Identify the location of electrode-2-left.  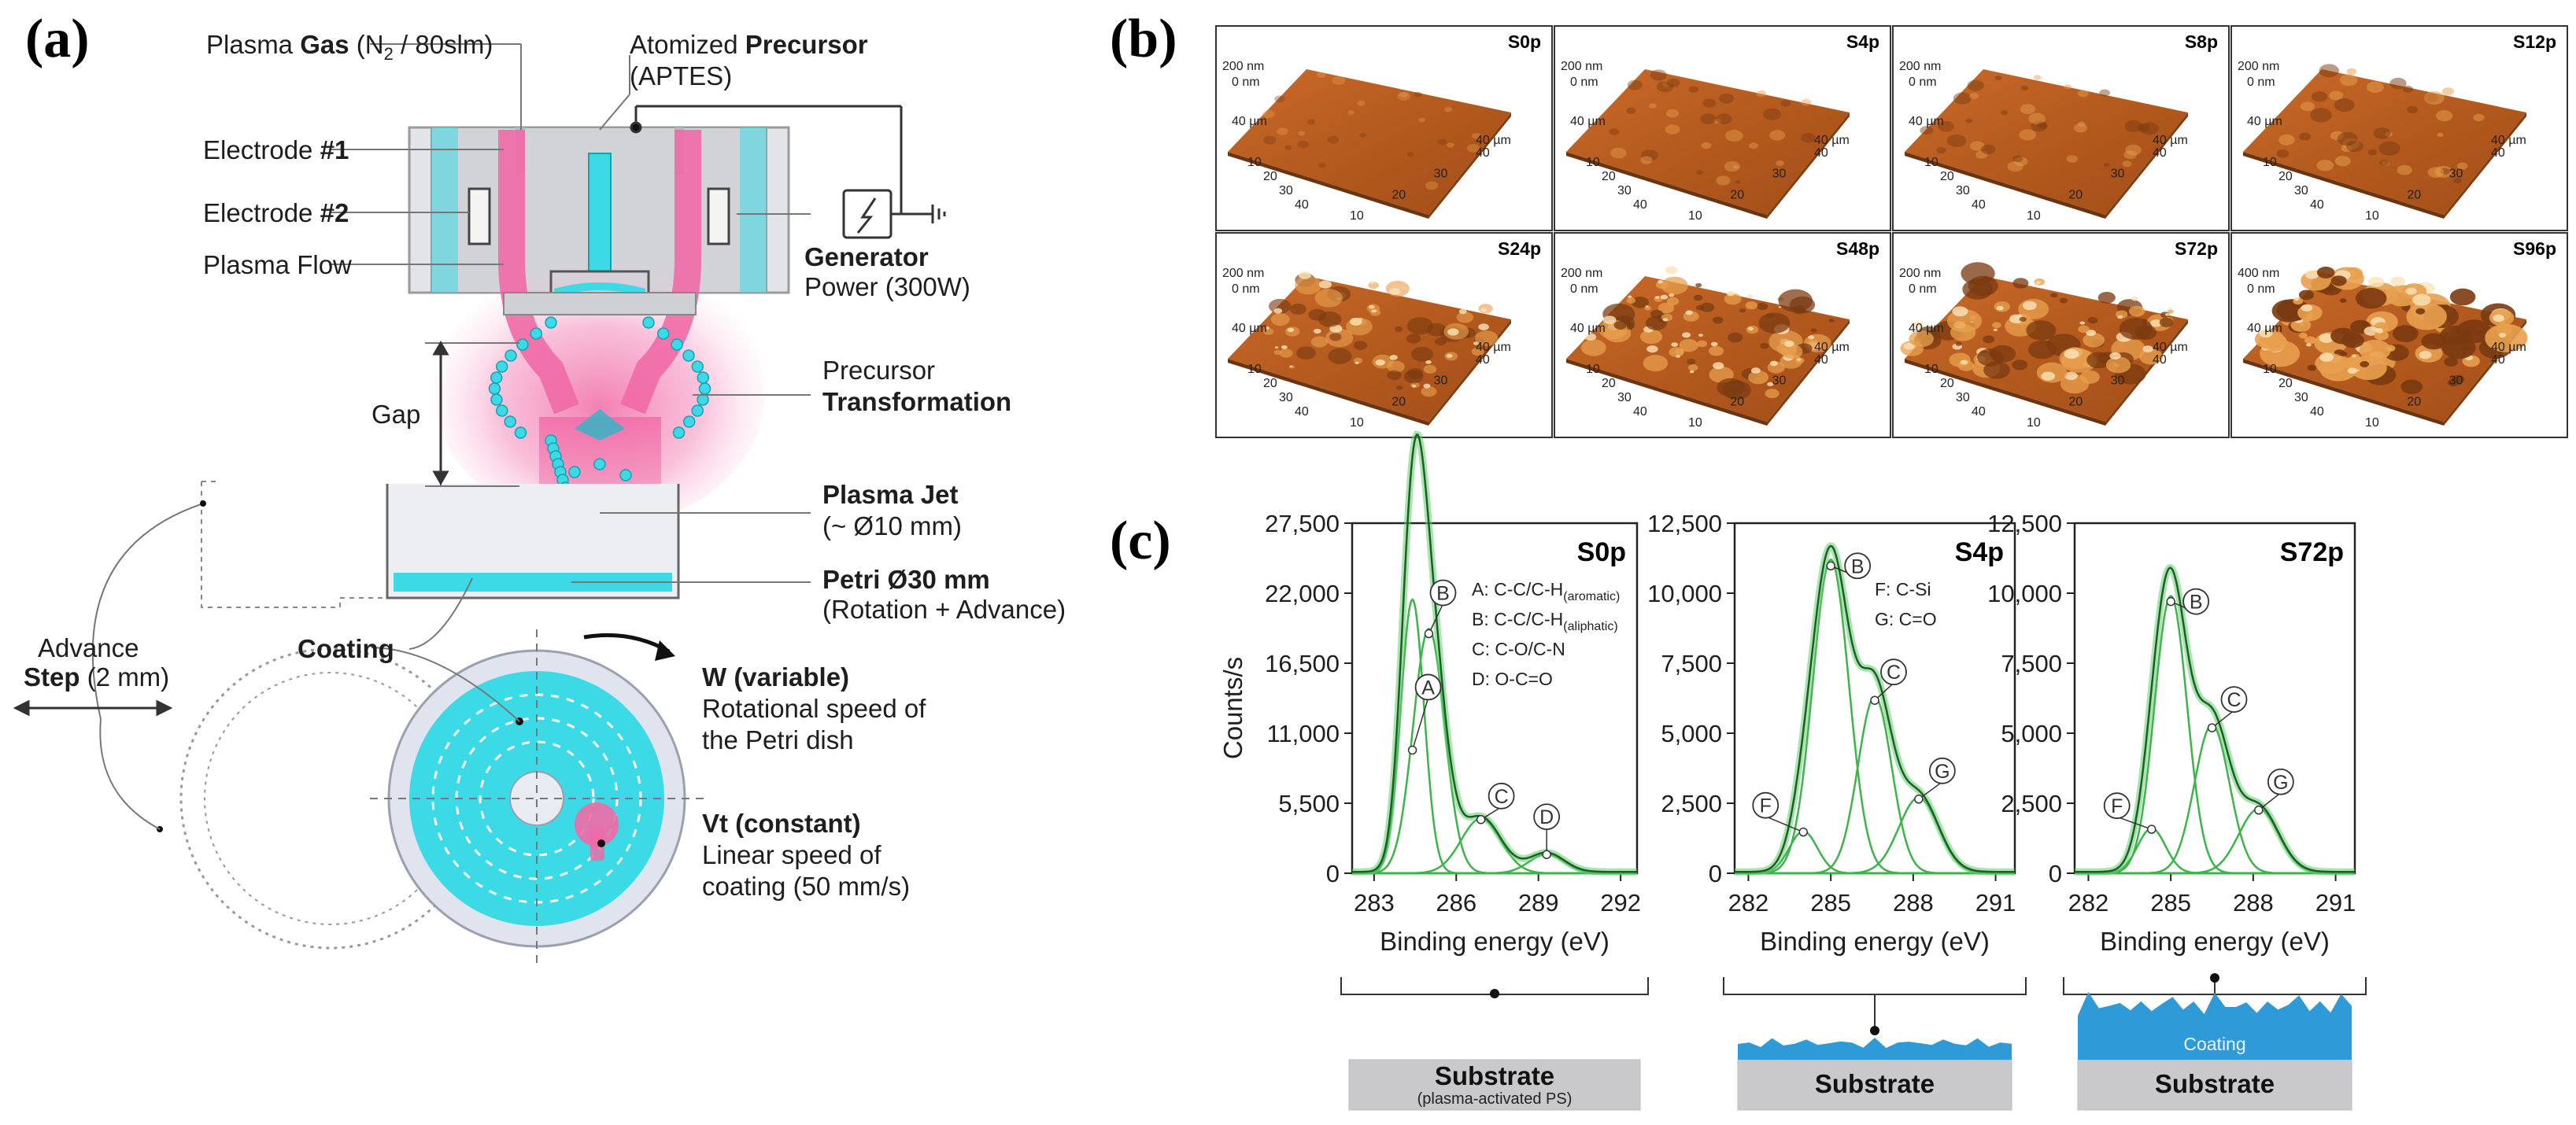
(479, 216).